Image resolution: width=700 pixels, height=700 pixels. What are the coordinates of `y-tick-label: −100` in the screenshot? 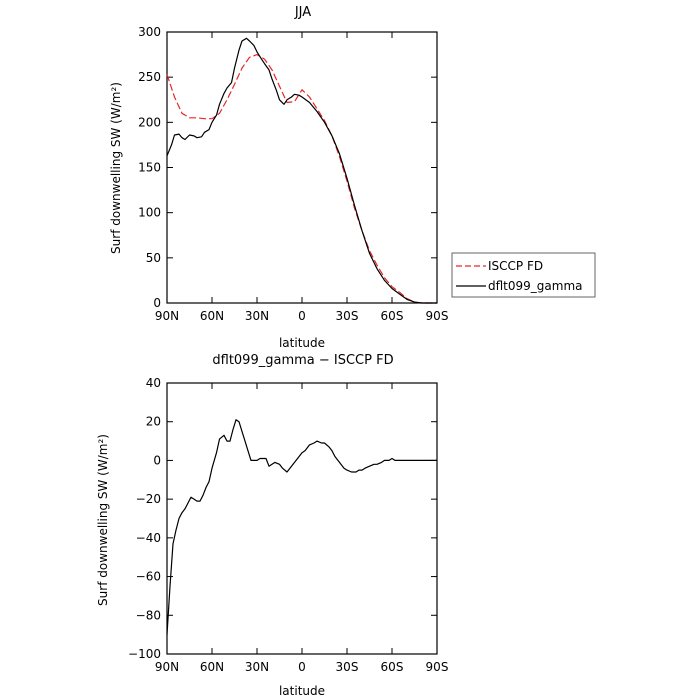 It's located at (144, 654).